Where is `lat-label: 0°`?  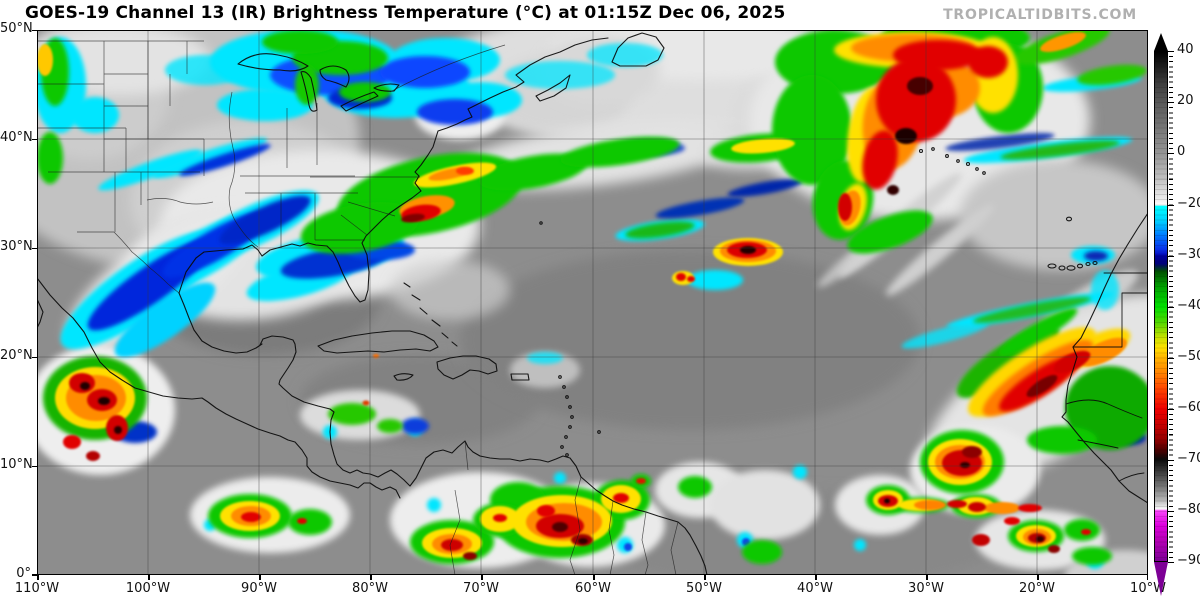
lat-label: 0° is located at coordinates (23, 573).